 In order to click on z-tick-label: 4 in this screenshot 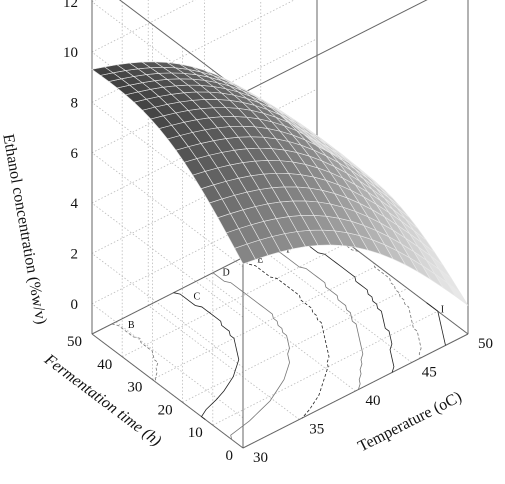, I will do `click(75, 204)`.